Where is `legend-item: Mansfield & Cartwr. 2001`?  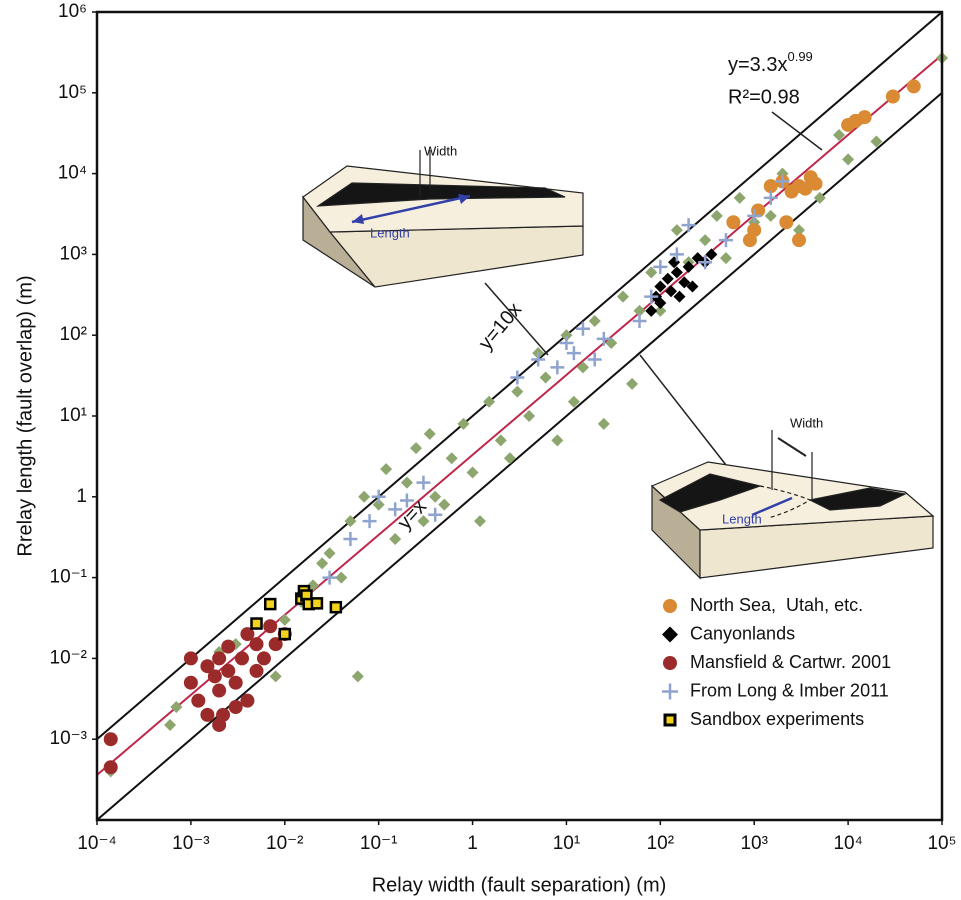
legend-item: Mansfield & Cartwr. 2001 is located at coordinates (777, 662).